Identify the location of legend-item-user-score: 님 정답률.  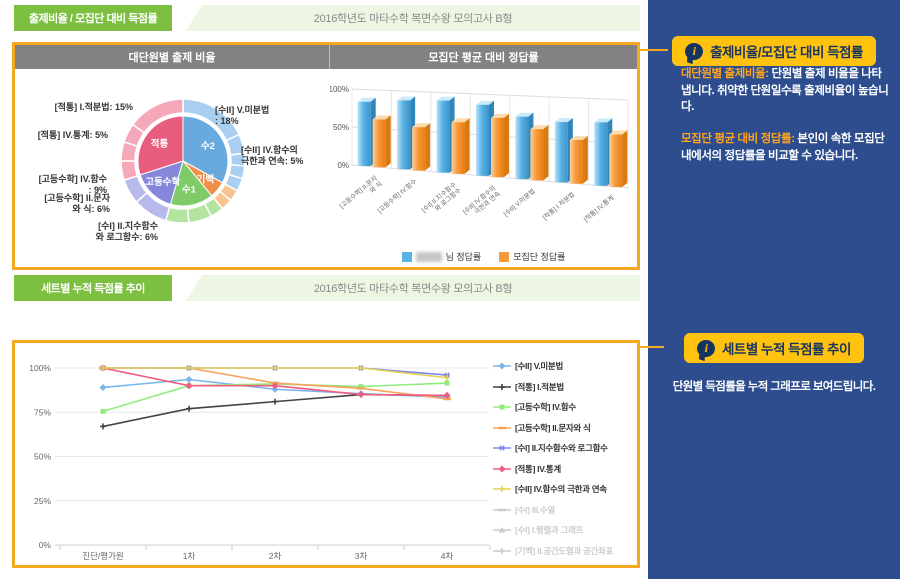
(441, 256).